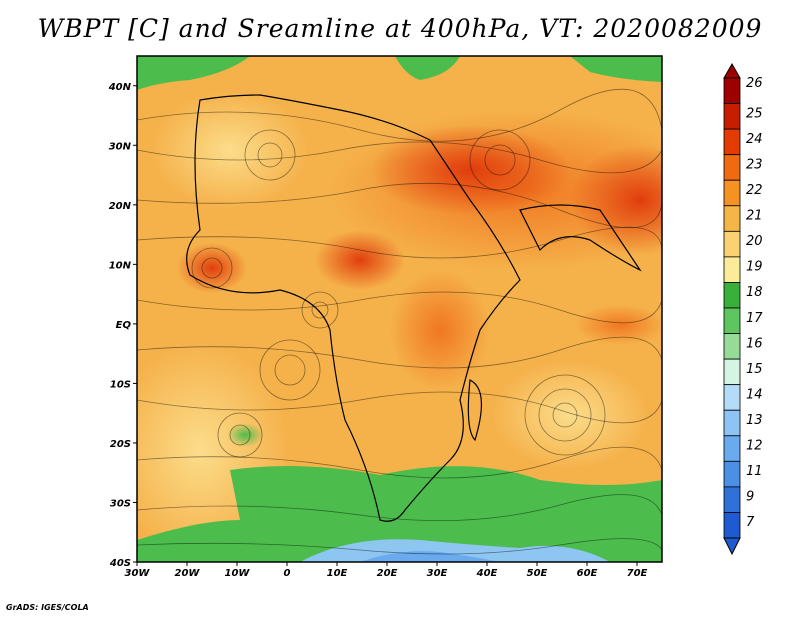 This screenshot has height=618, width=800. Describe the element at coordinates (754, 164) in the screenshot. I see `colorbar-label: 23` at that location.